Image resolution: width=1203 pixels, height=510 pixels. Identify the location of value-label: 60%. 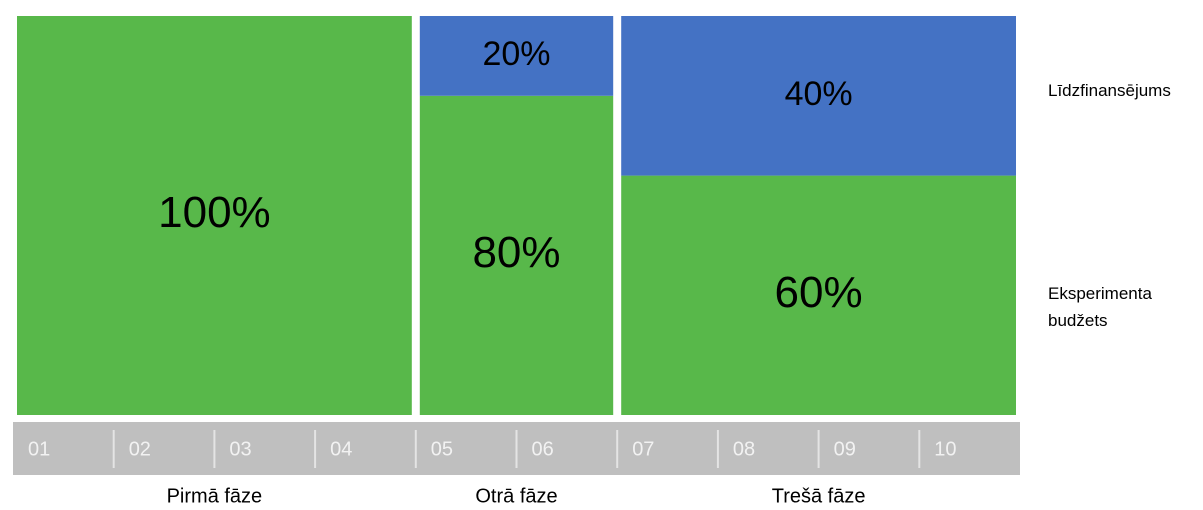
(819, 292).